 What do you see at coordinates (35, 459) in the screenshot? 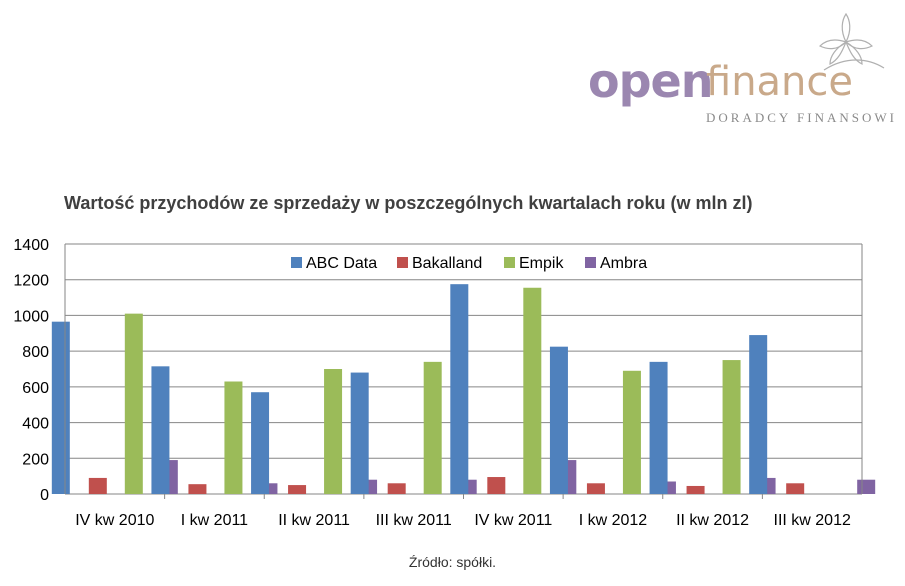
I see `y-tick-label: 200` at bounding box center [35, 459].